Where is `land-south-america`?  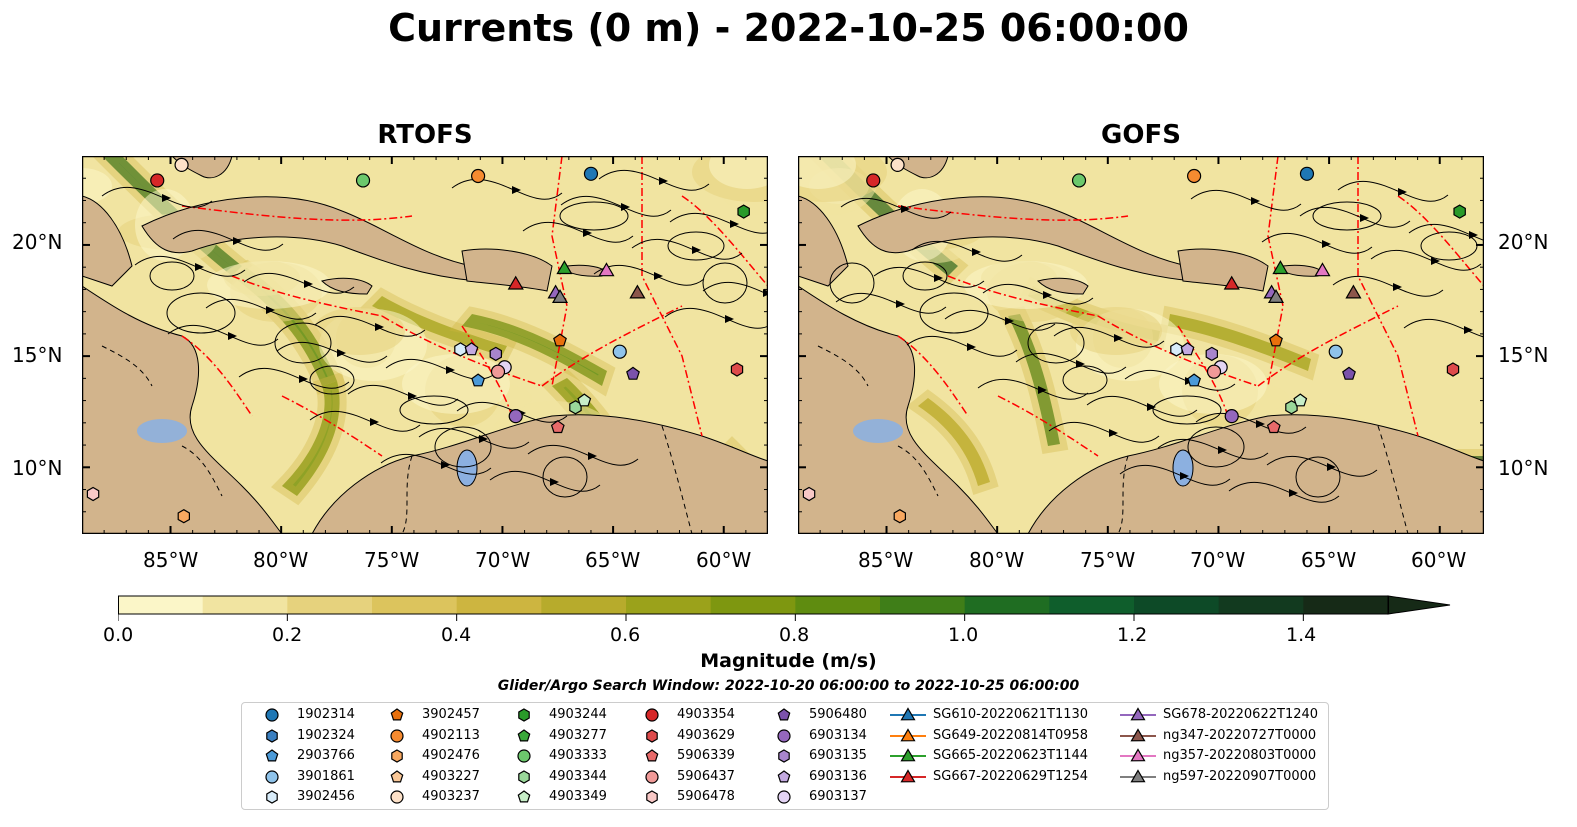 land-south-america is located at coordinates (1255, 474).